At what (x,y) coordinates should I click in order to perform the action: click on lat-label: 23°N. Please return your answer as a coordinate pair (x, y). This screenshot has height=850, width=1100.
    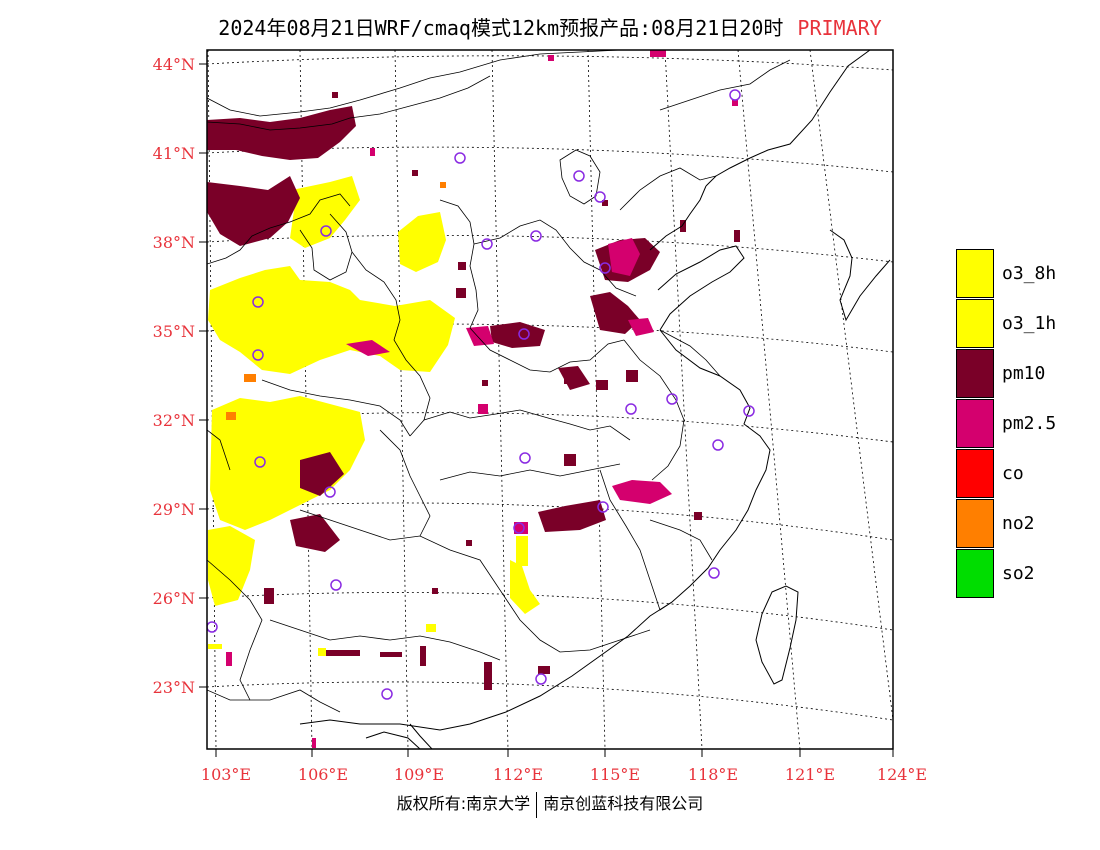
    Looking at the image, I should click on (174, 687).